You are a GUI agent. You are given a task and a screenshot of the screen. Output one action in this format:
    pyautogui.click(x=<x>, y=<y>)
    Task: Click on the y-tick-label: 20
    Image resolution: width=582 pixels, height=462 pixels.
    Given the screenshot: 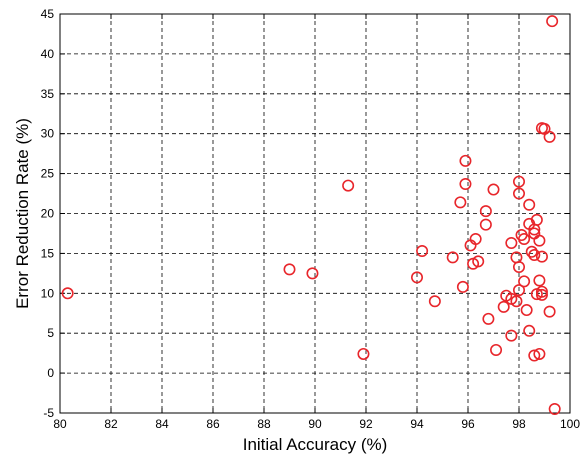 What is the action you would take?
    pyautogui.click(x=48, y=214)
    